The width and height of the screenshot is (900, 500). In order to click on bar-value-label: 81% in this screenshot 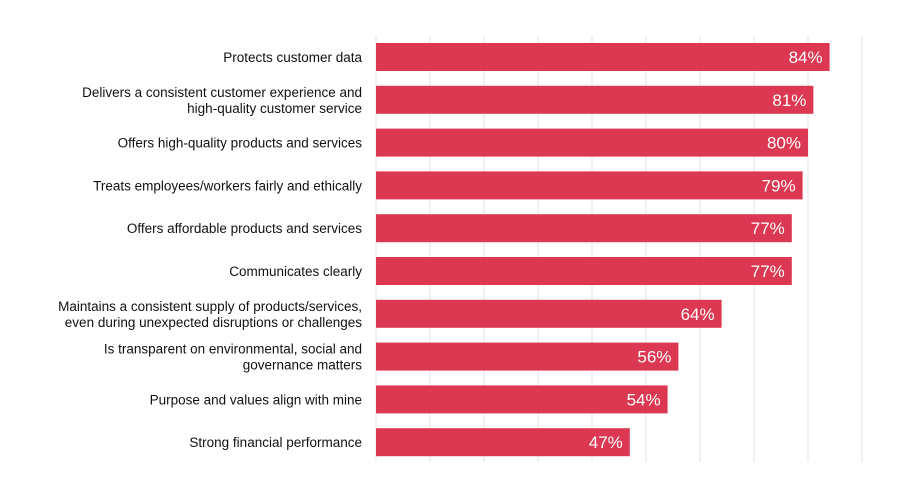, I will do `click(789, 100)`.